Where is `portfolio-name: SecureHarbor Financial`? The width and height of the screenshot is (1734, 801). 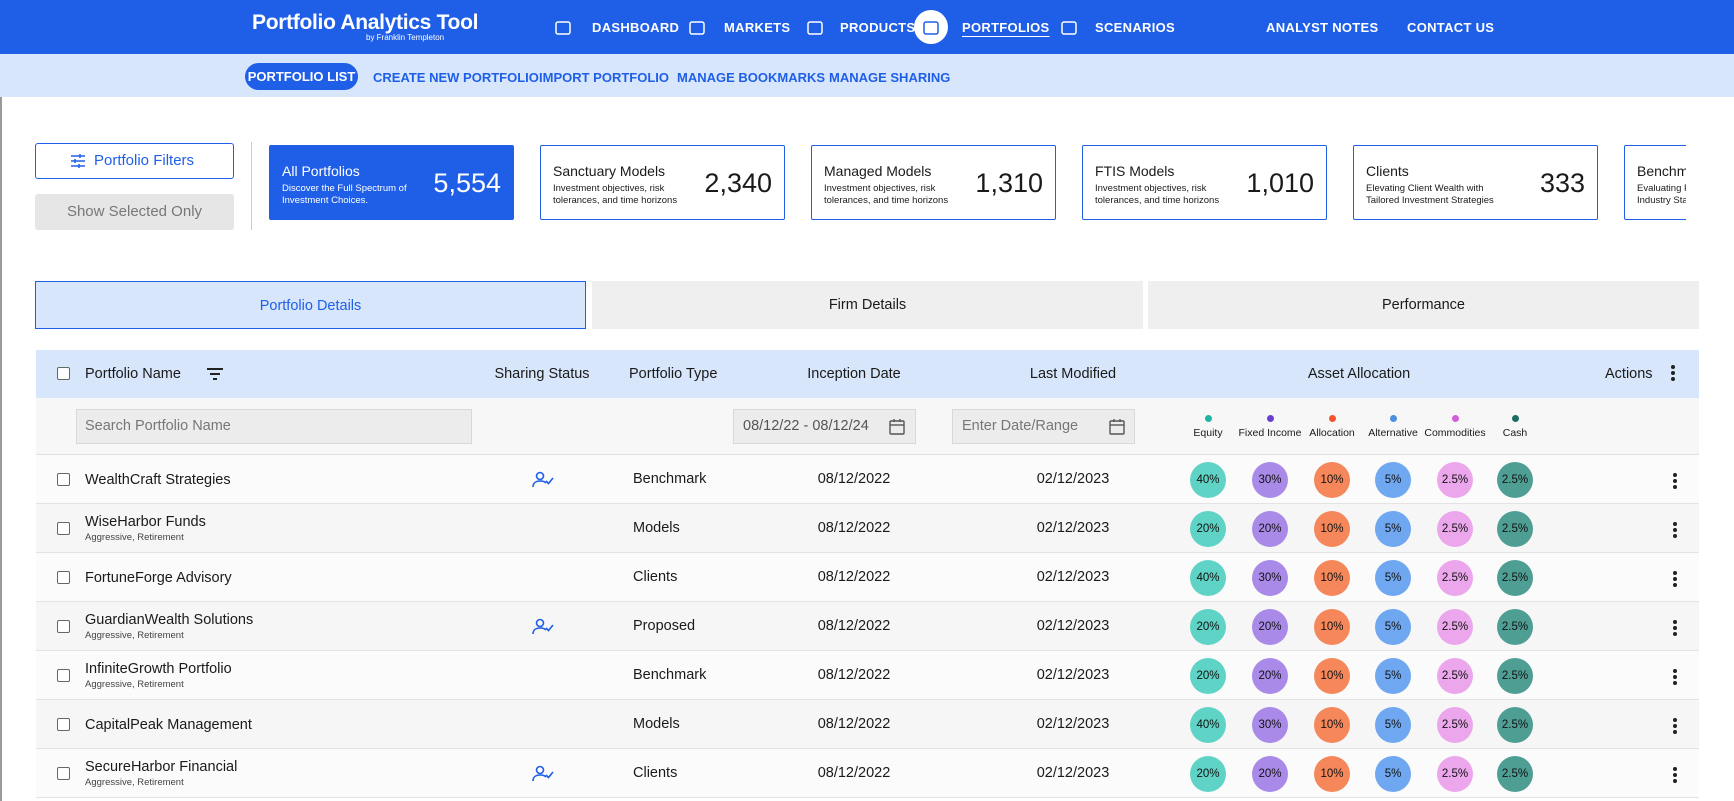 portfolio-name: SecureHarbor Financial is located at coordinates (161, 767).